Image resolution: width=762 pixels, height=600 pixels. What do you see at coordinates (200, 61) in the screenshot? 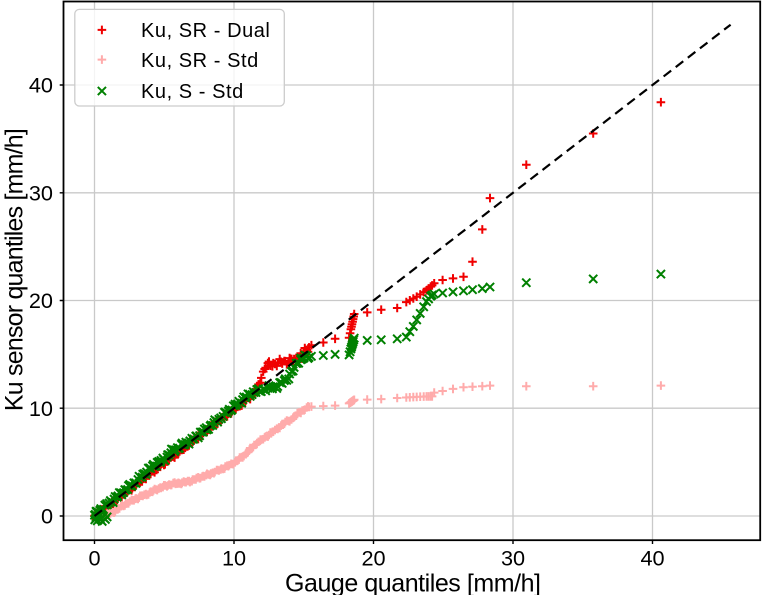
I see `svg-text: Ku, SR - Std` at bounding box center [200, 61].